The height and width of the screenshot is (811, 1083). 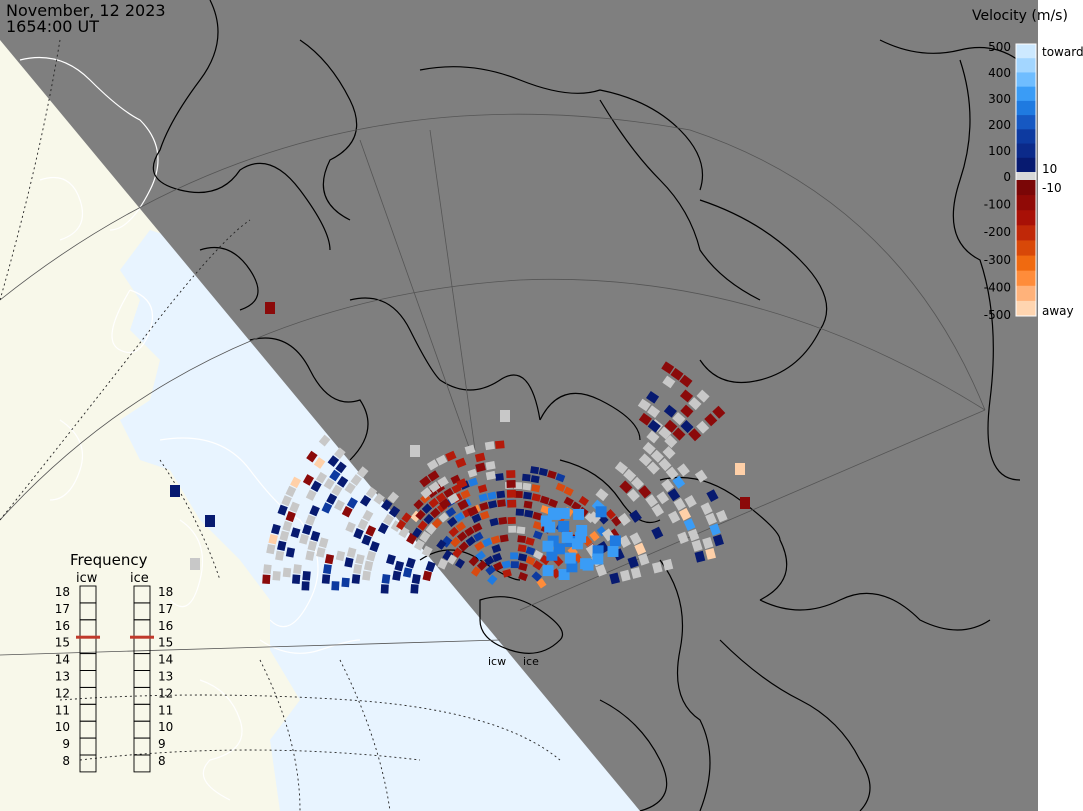 I want to click on frequency-scale-label: 10, so click(x=165, y=727).